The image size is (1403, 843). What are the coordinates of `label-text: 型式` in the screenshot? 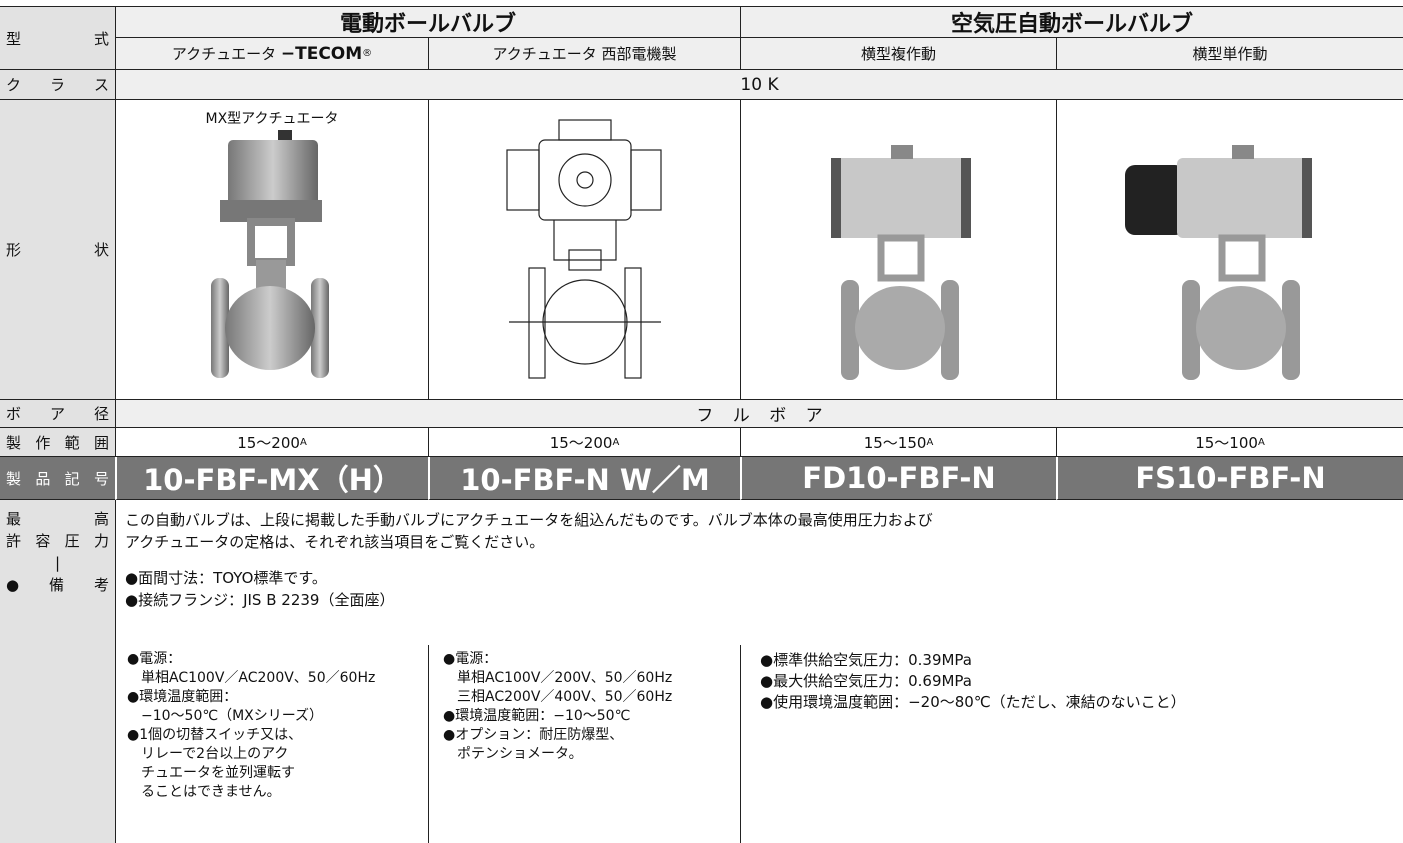 It's located at (57, 38).